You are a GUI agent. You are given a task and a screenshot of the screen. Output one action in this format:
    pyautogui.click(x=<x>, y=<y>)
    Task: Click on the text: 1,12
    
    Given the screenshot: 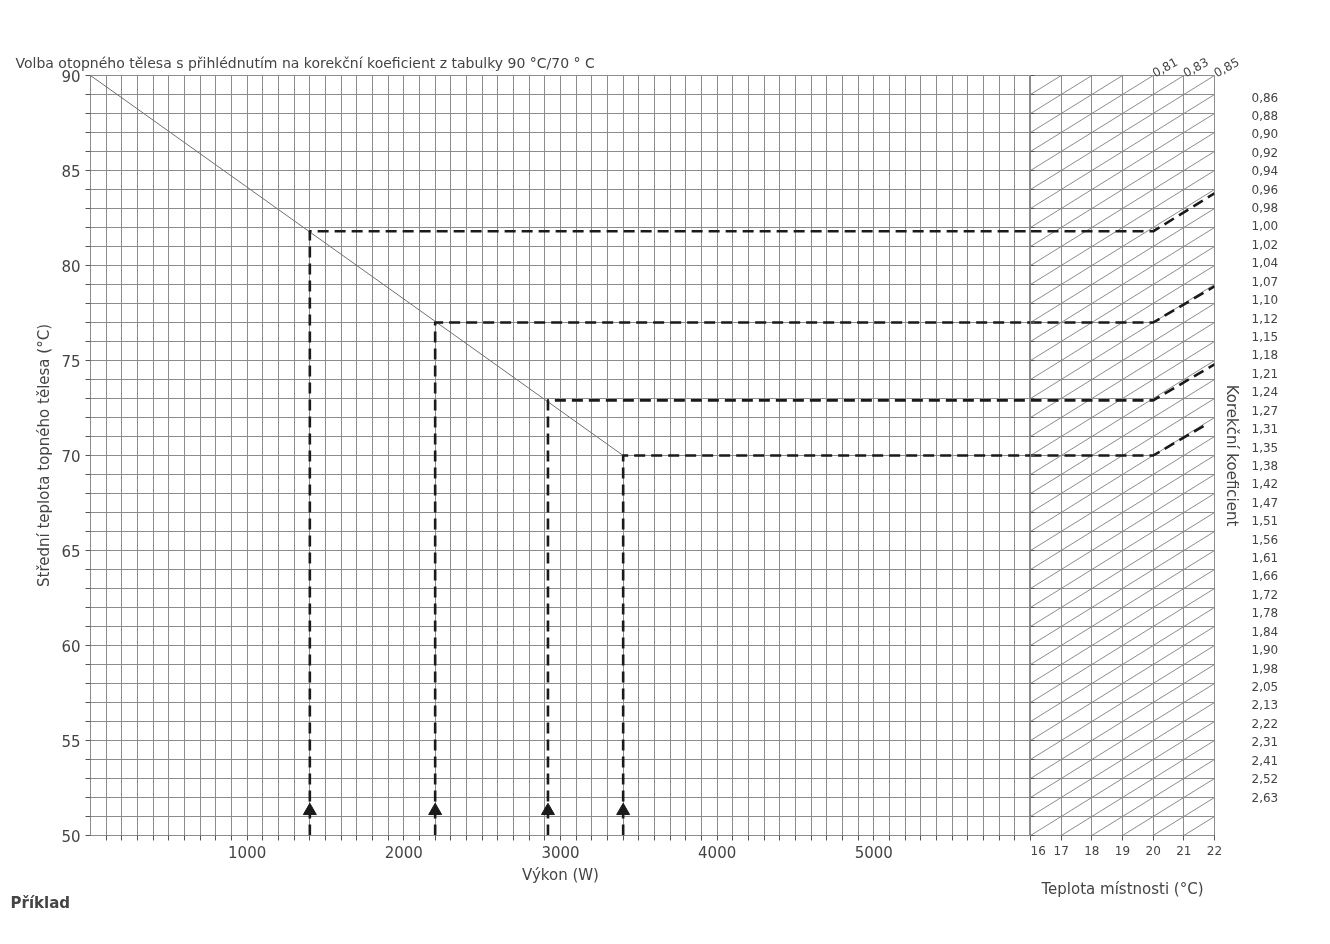 What is the action you would take?
    pyautogui.click(x=1265, y=318)
    